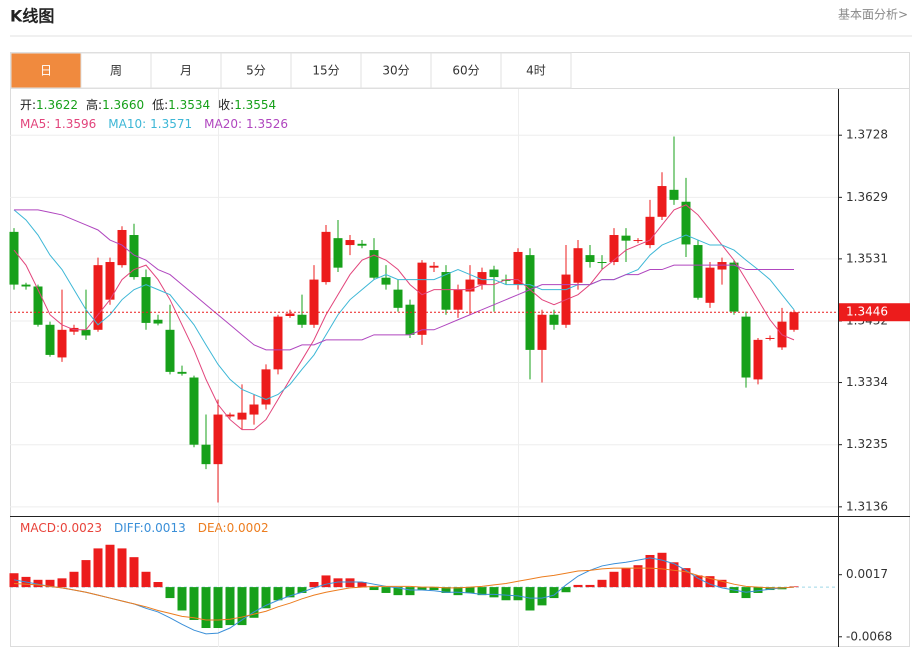 The width and height of the screenshot is (912, 647). I want to click on y-tick-label: 1.3136, so click(867, 506).